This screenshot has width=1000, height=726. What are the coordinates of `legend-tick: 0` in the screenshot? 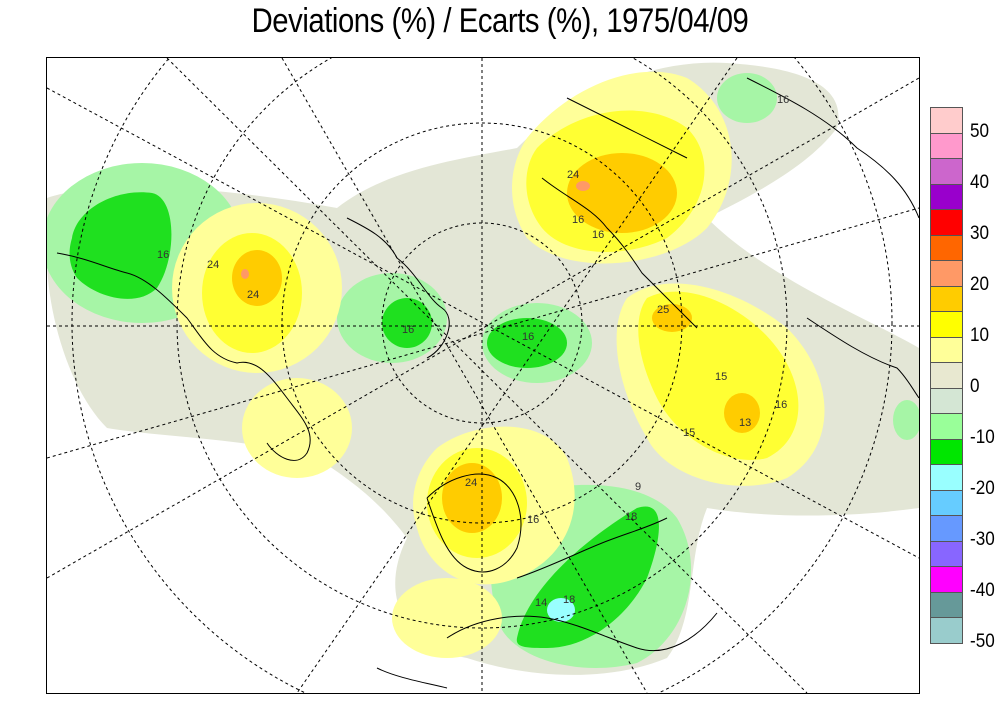 It's located at (975, 386).